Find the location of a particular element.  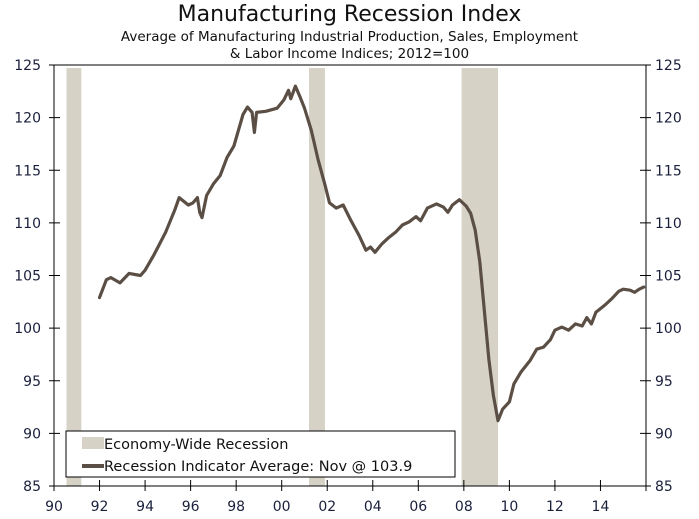

chart-subtitle-line-2: & Labor Income Indices; 2012=100 is located at coordinates (349, 54).